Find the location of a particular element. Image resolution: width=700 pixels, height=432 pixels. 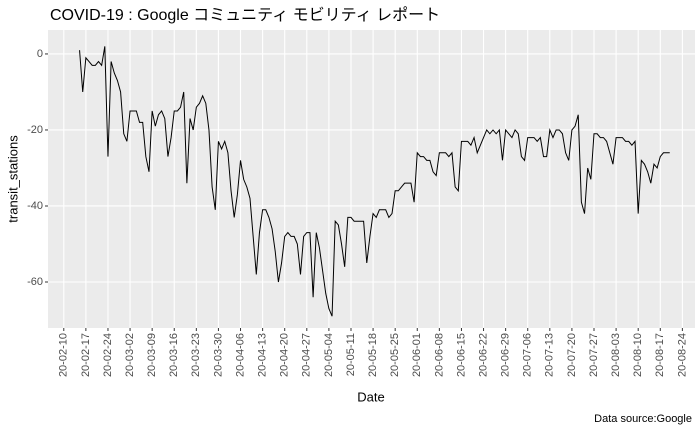

x-tick-label: 20-02-24 is located at coordinates (108, 355).